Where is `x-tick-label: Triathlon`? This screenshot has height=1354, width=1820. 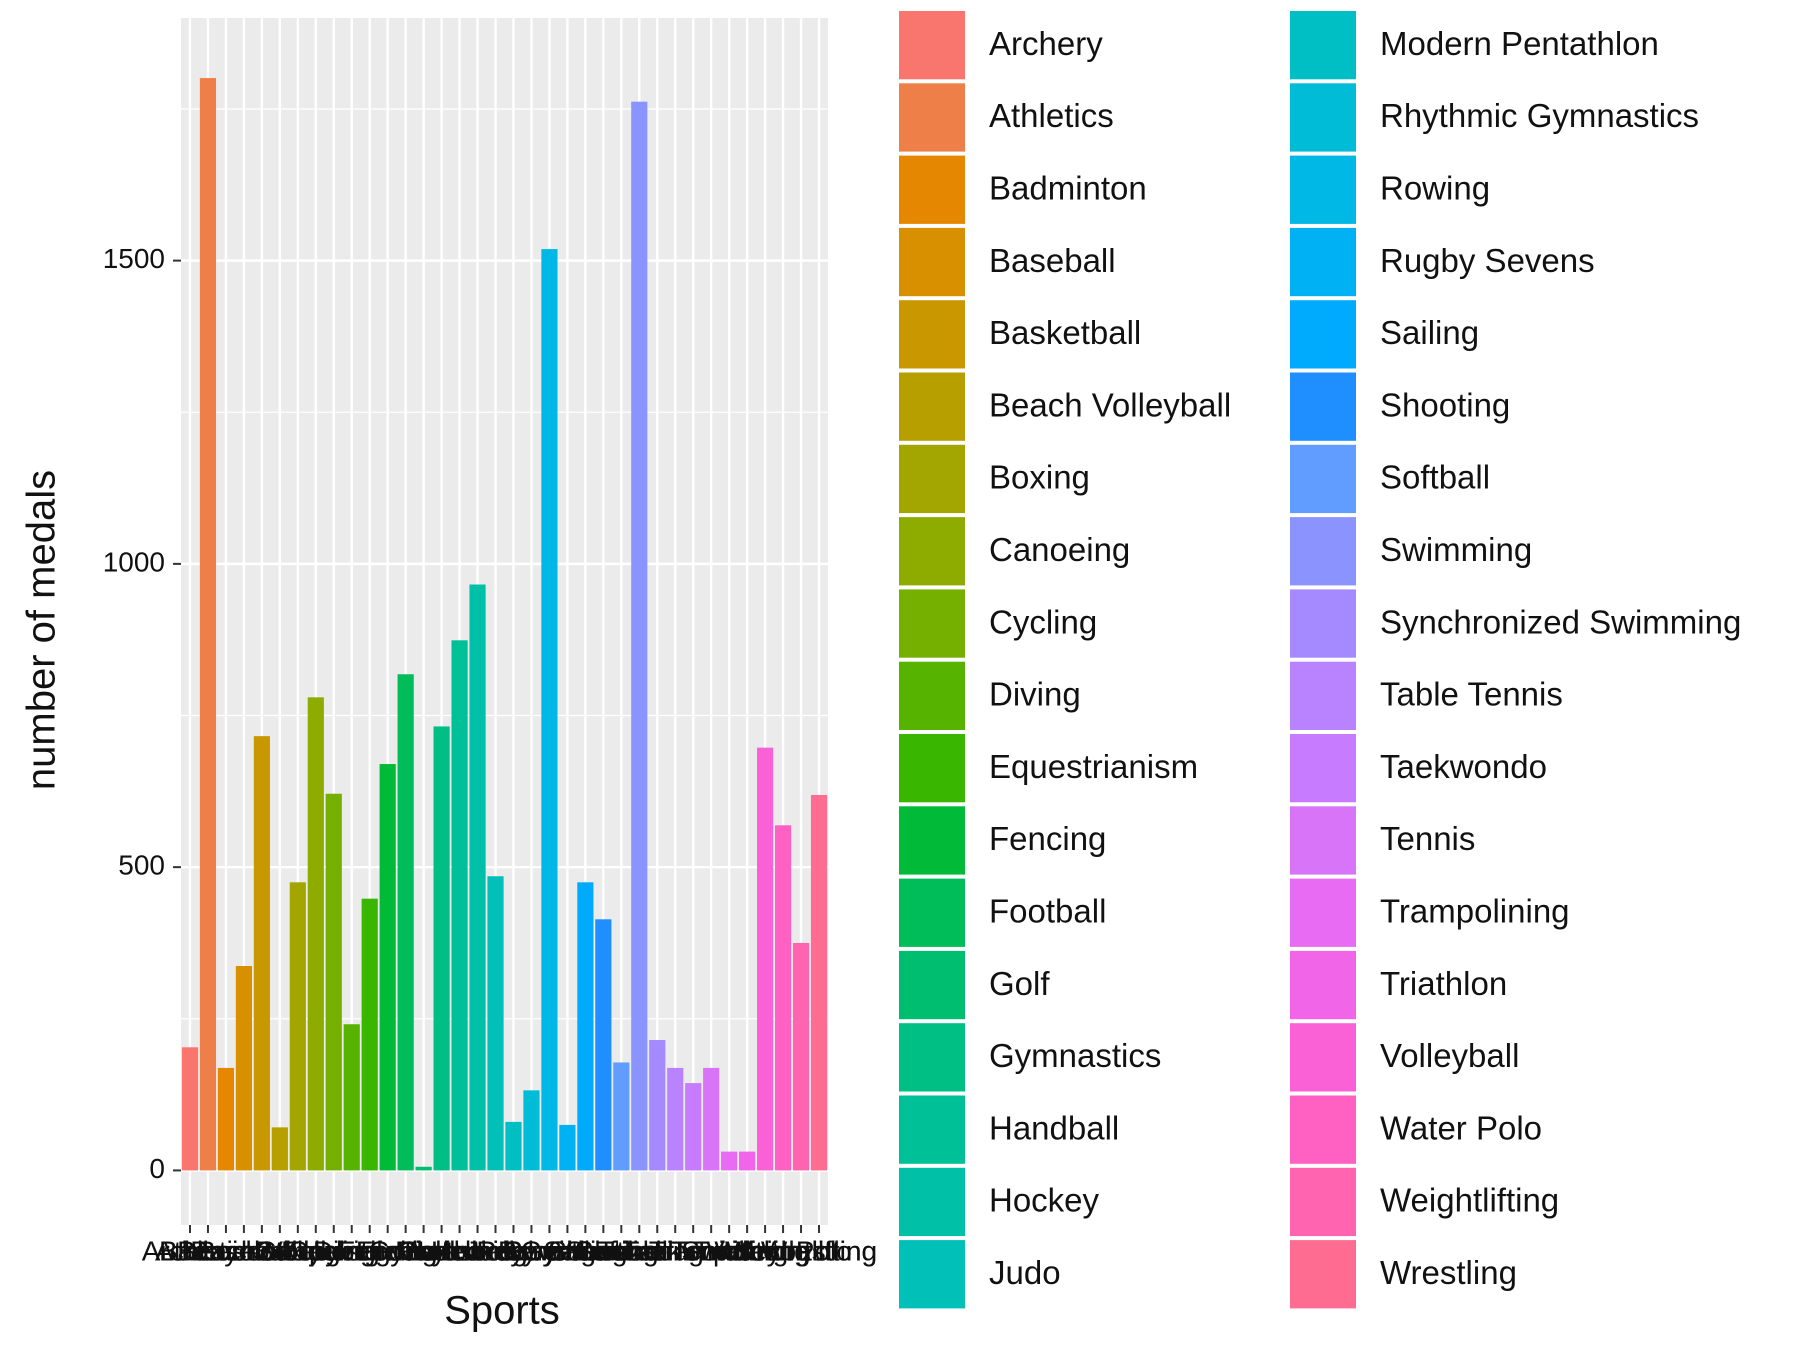
x-tick-label: Triathlon is located at coordinates (747, 1250).